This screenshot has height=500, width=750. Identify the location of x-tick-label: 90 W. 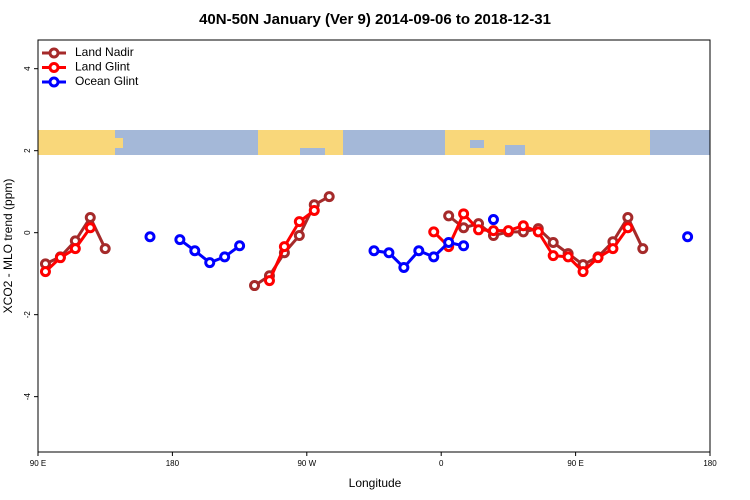
(306, 463).